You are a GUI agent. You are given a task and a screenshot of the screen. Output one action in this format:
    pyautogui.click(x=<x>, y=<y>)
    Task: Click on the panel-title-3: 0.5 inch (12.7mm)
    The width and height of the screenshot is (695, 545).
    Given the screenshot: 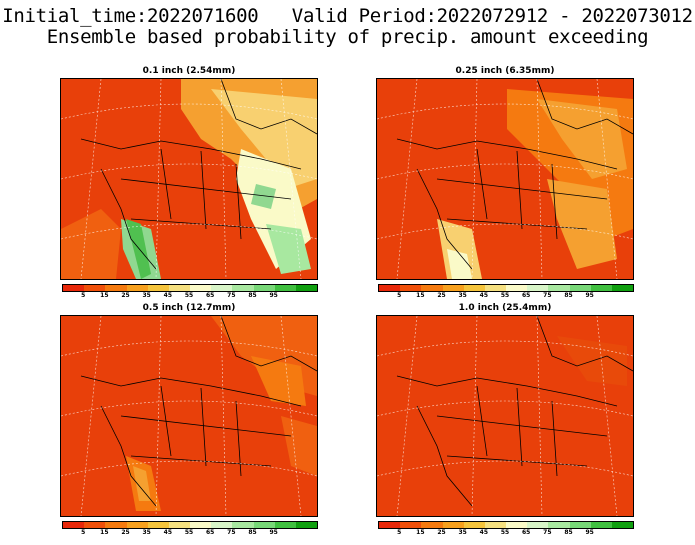 What is the action you would take?
    pyautogui.click(x=189, y=308)
    